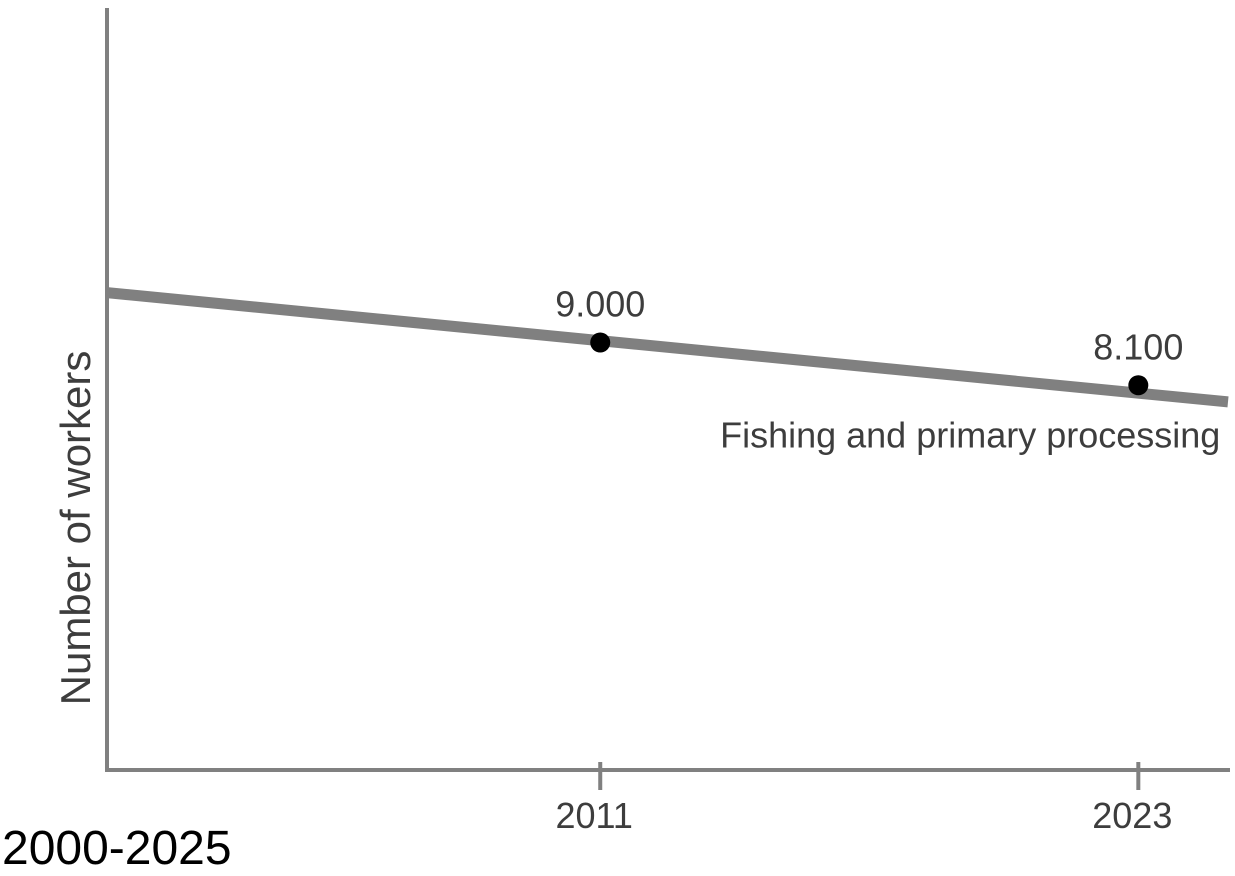 The image size is (1235, 876). I want to click on series-label: Fishing and primary processing, so click(970, 434).